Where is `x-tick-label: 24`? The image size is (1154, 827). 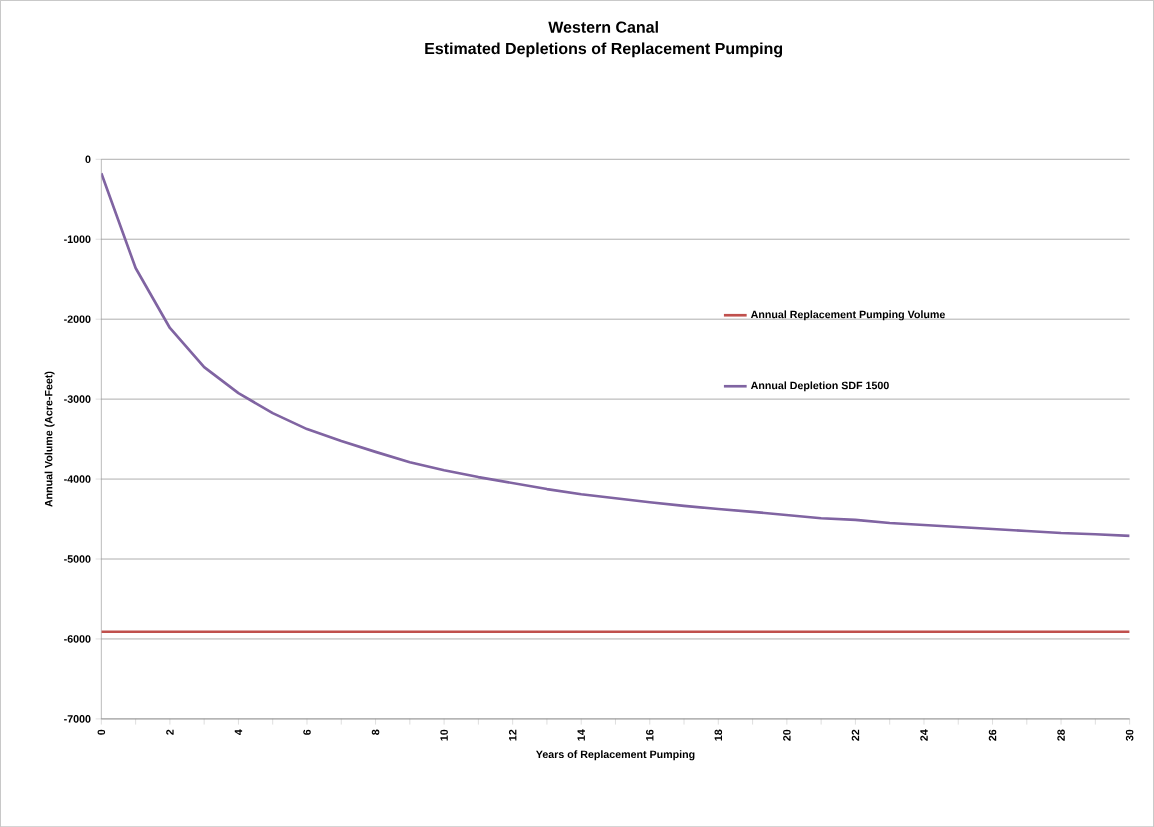 x-tick-label: 24 is located at coordinates (924, 735).